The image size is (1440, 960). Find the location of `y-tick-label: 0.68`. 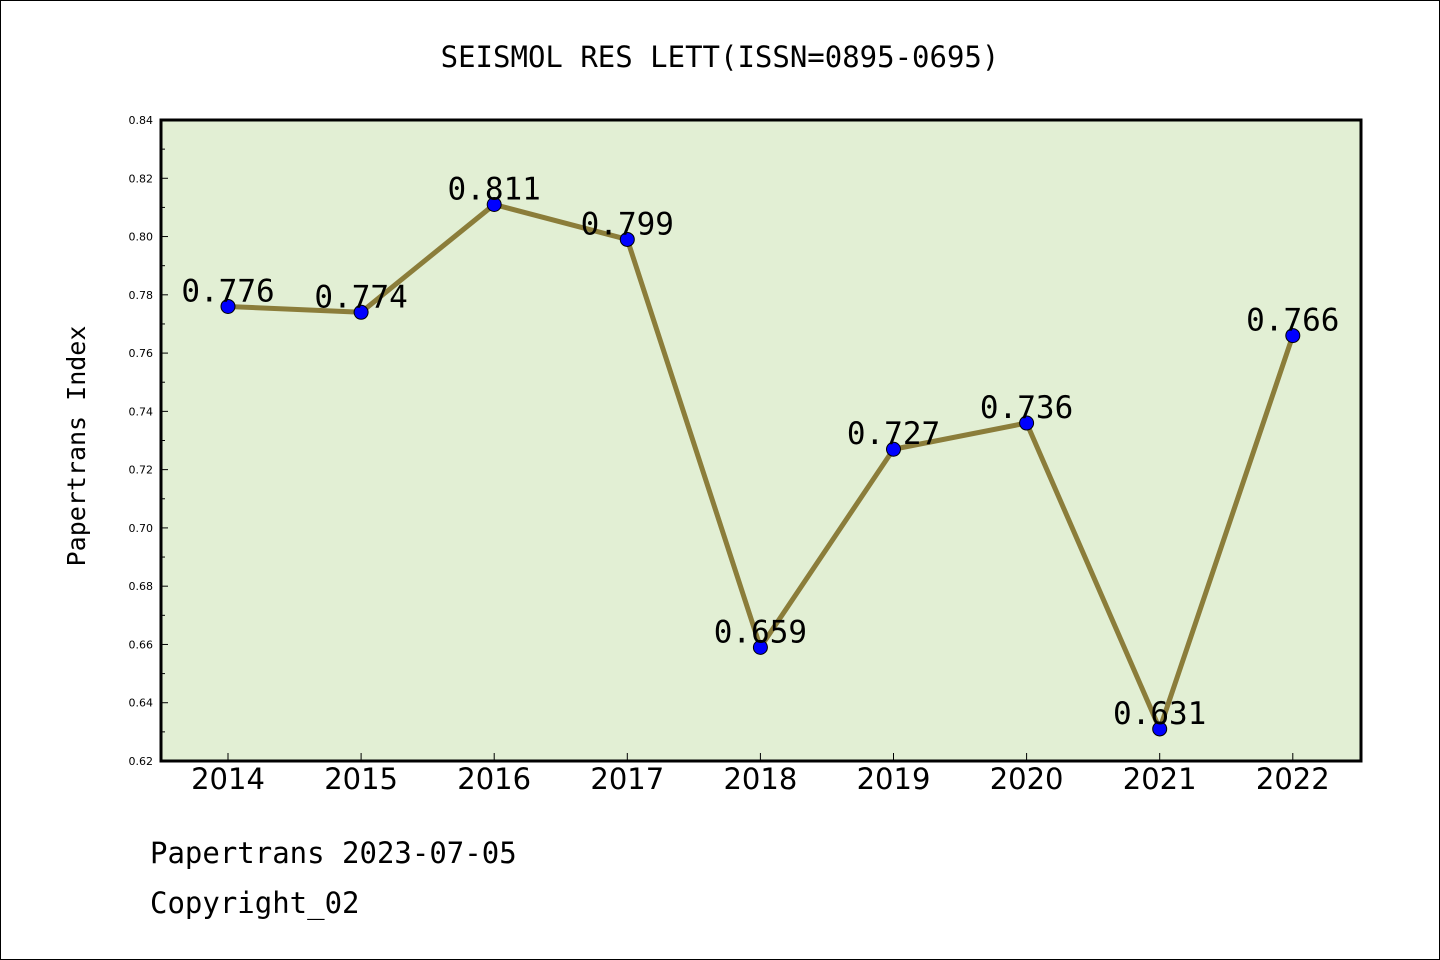

y-tick-label: 0.68 is located at coordinates (141, 586).